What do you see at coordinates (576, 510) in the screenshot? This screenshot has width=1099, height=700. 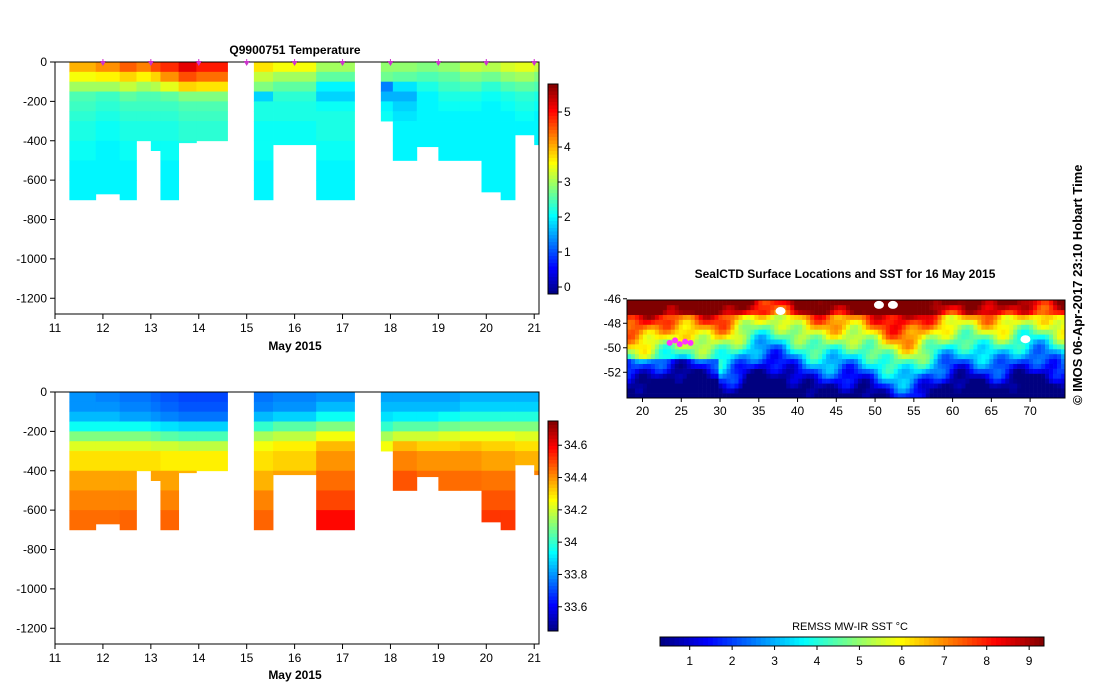 I see `colorbar-tick-label: 34.2` at bounding box center [576, 510].